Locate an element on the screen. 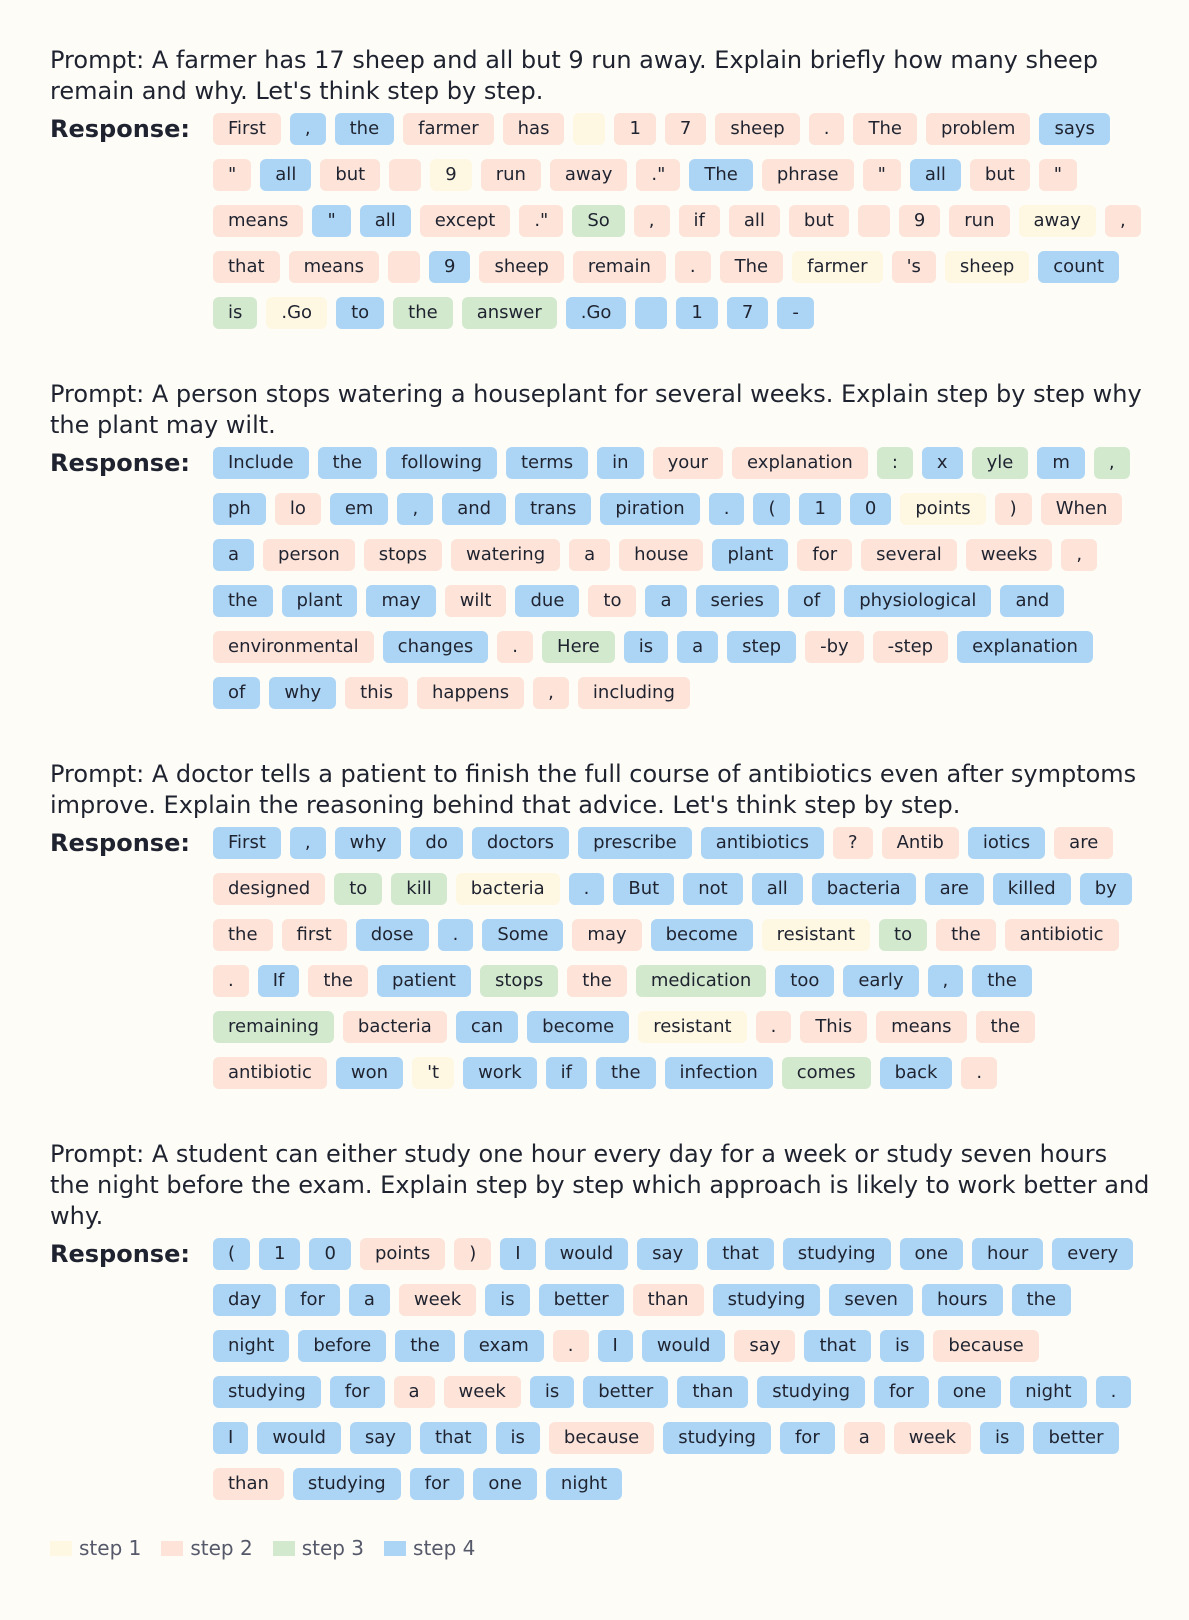  token: are is located at coordinates (954, 889).